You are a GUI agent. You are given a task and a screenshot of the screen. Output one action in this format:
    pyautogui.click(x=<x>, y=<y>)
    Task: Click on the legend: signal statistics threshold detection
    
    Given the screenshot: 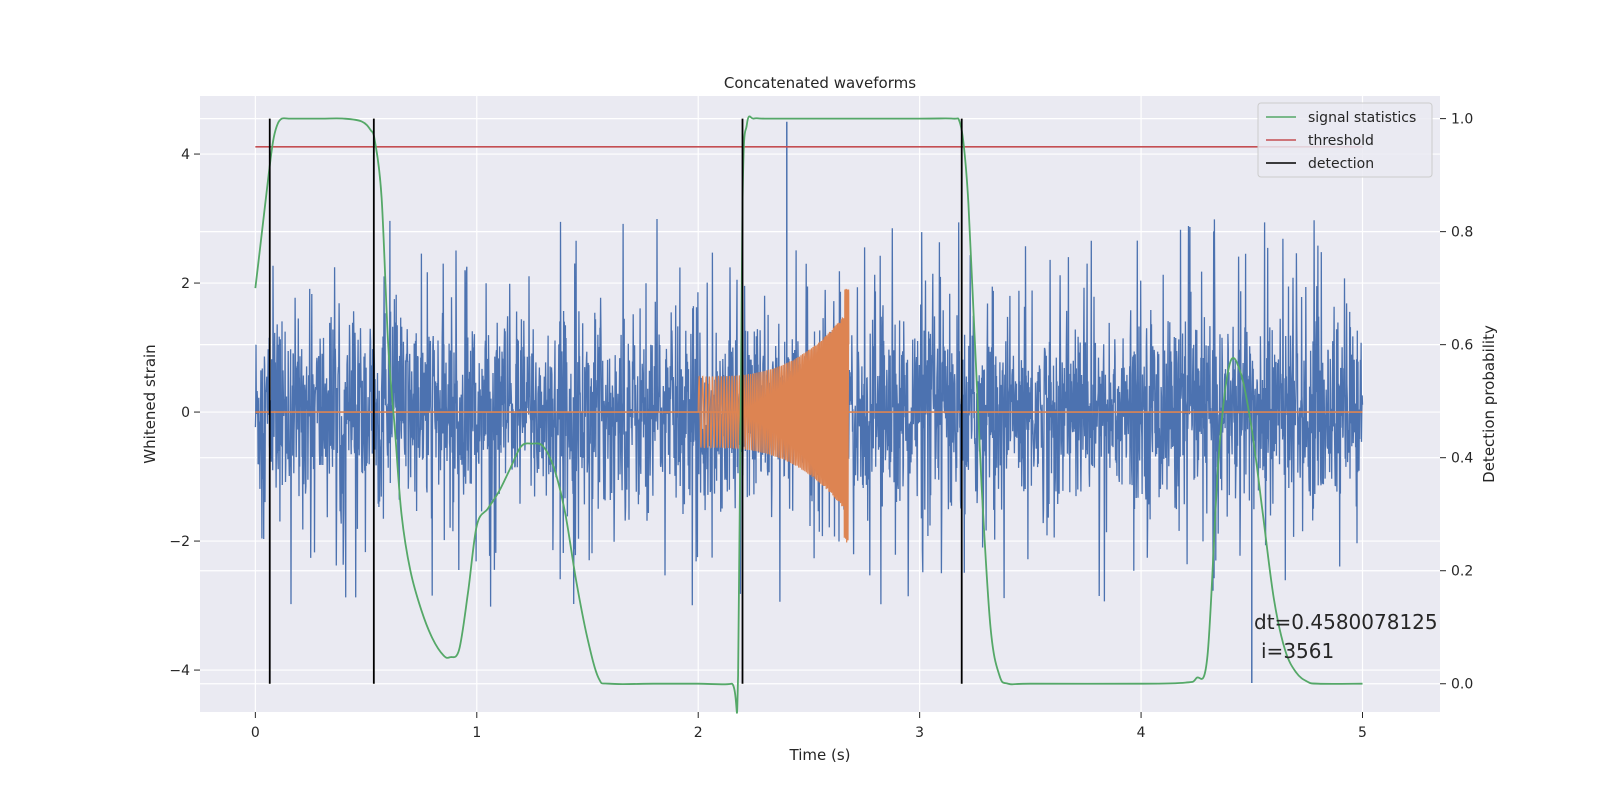 What is the action you would take?
    pyautogui.click(x=1345, y=140)
    